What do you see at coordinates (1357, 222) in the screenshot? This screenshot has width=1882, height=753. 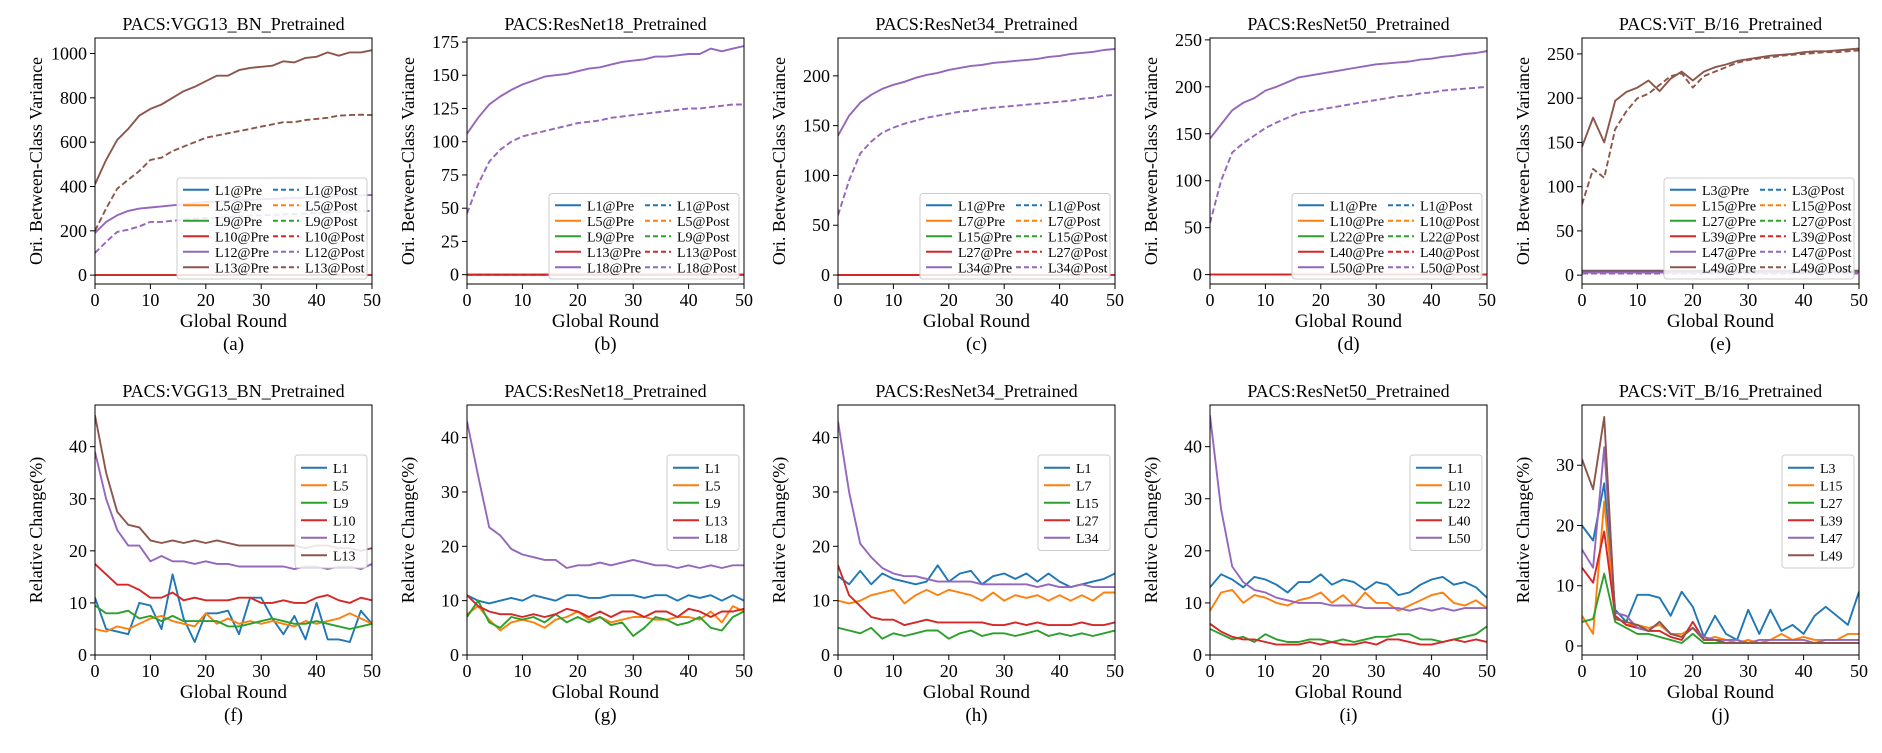 I see `legend-entry: L10@Pre` at bounding box center [1357, 222].